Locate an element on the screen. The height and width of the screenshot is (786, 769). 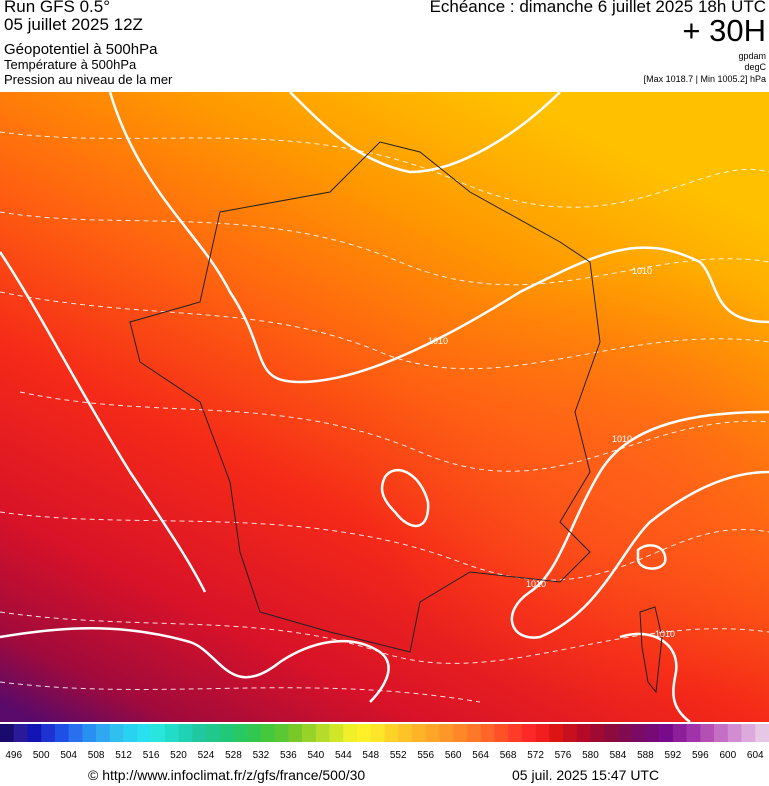
colorbar-label: 588 is located at coordinates (645, 755).